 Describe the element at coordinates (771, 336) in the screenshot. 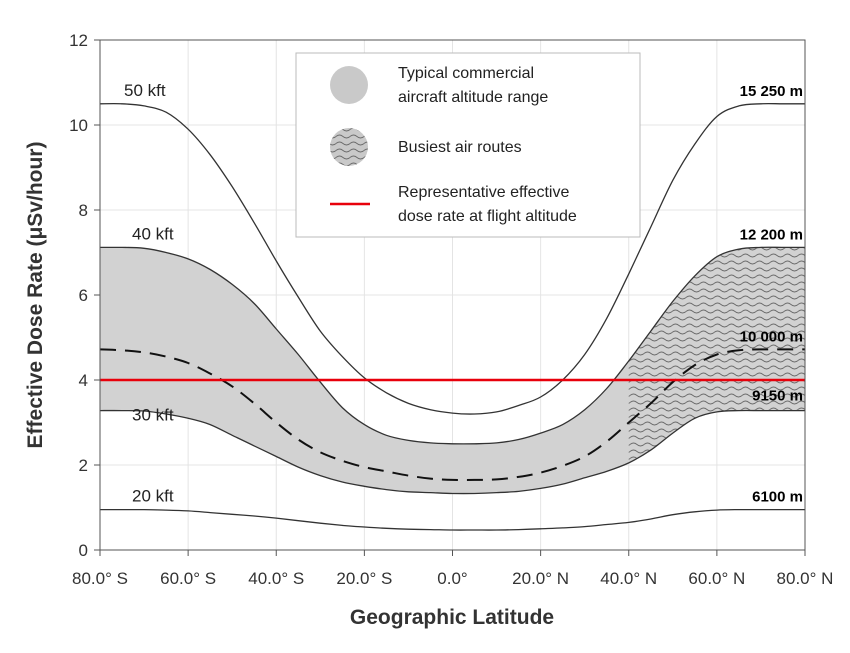

I see `curve-label-meters: 10 000 m` at that location.